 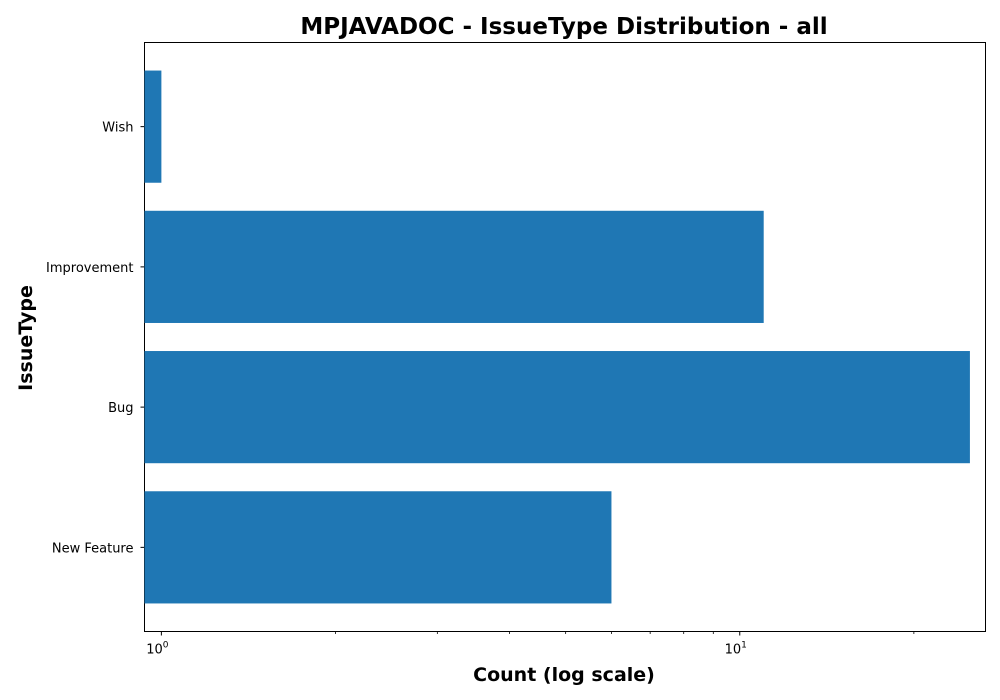 I want to click on y-tick-label: Improvement, so click(x=89, y=268).